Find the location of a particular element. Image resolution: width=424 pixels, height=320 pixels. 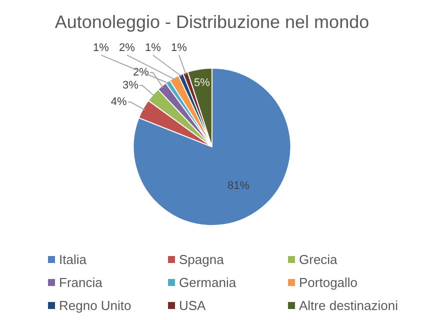

chart-title: Autonoleggio - Distribuzione nel mondo is located at coordinates (212, 22).